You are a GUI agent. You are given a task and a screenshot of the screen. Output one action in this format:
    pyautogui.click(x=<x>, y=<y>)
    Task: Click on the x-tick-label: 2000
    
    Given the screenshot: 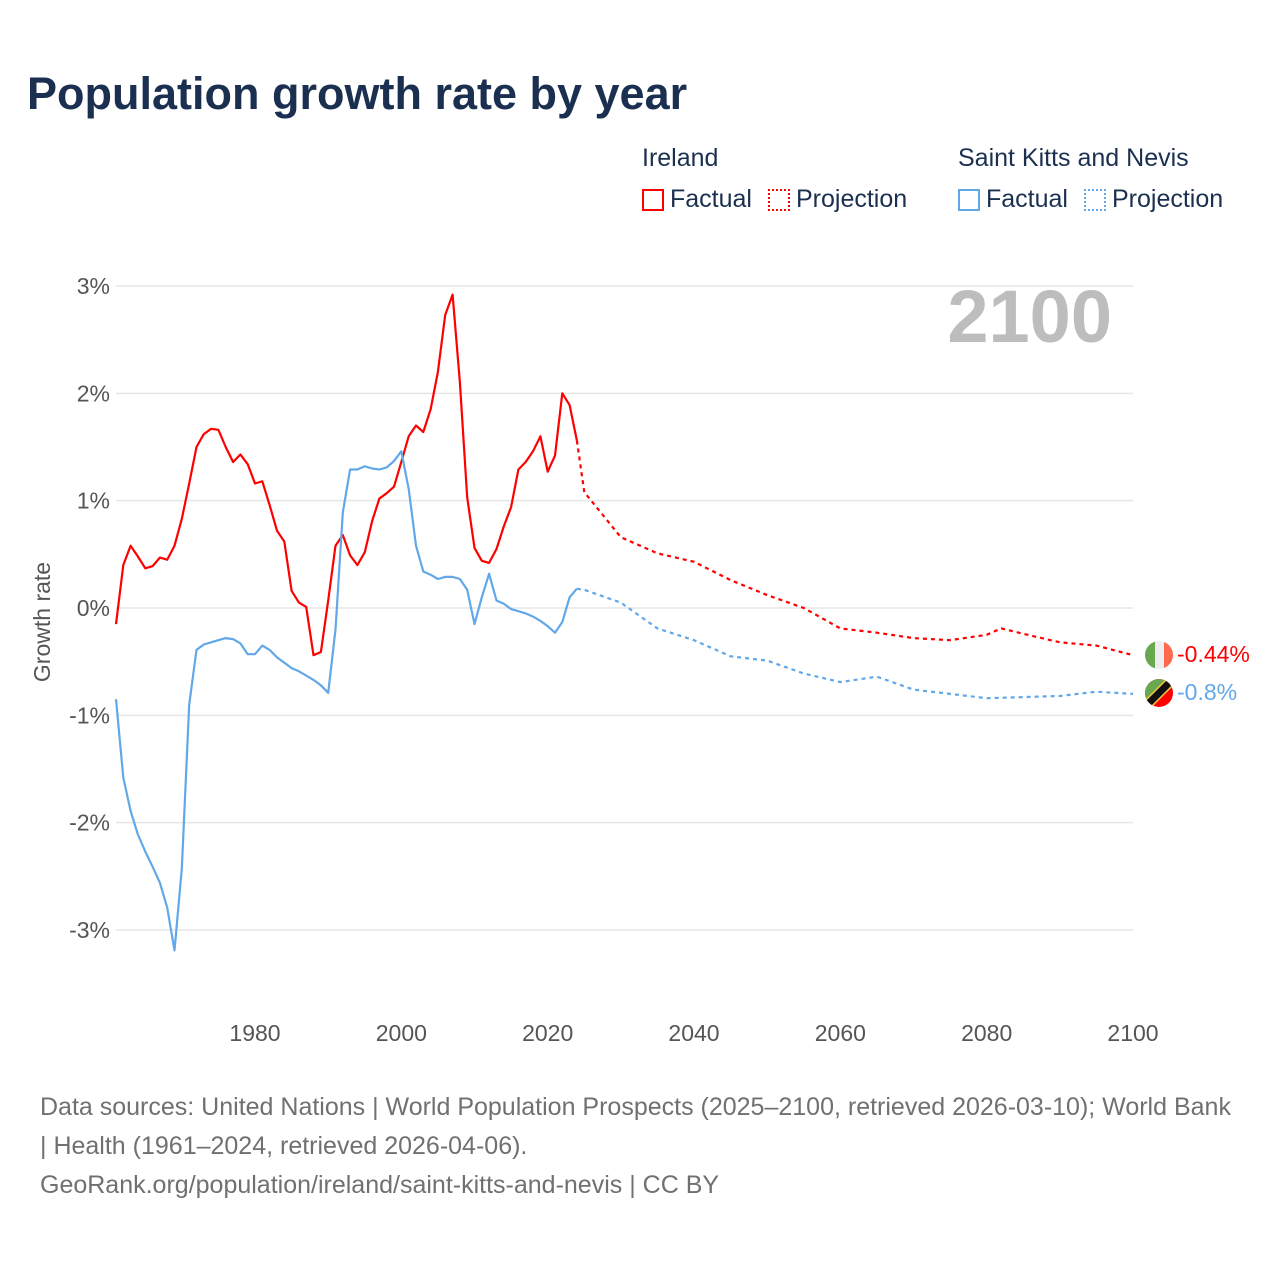 What is the action you would take?
    pyautogui.click(x=401, y=1033)
    